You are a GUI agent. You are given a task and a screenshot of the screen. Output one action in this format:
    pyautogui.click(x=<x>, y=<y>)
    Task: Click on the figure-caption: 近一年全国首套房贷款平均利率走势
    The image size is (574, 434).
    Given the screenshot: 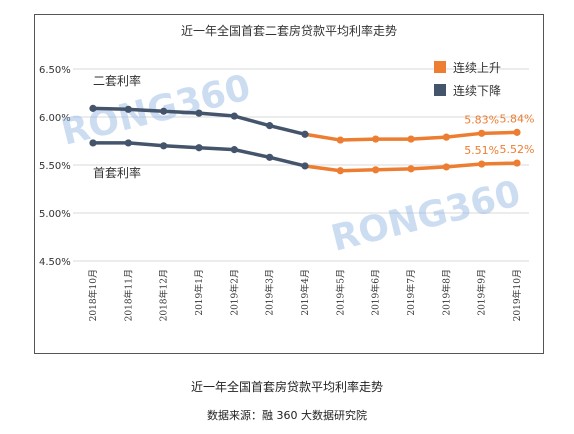 What is the action you would take?
    pyautogui.click(x=286, y=387)
    